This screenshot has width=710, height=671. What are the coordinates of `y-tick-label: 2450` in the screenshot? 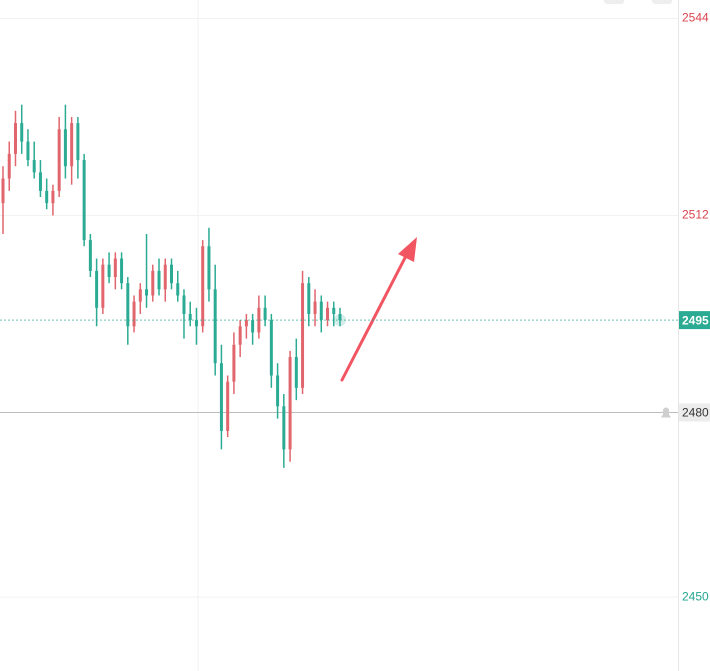 It's located at (695, 596).